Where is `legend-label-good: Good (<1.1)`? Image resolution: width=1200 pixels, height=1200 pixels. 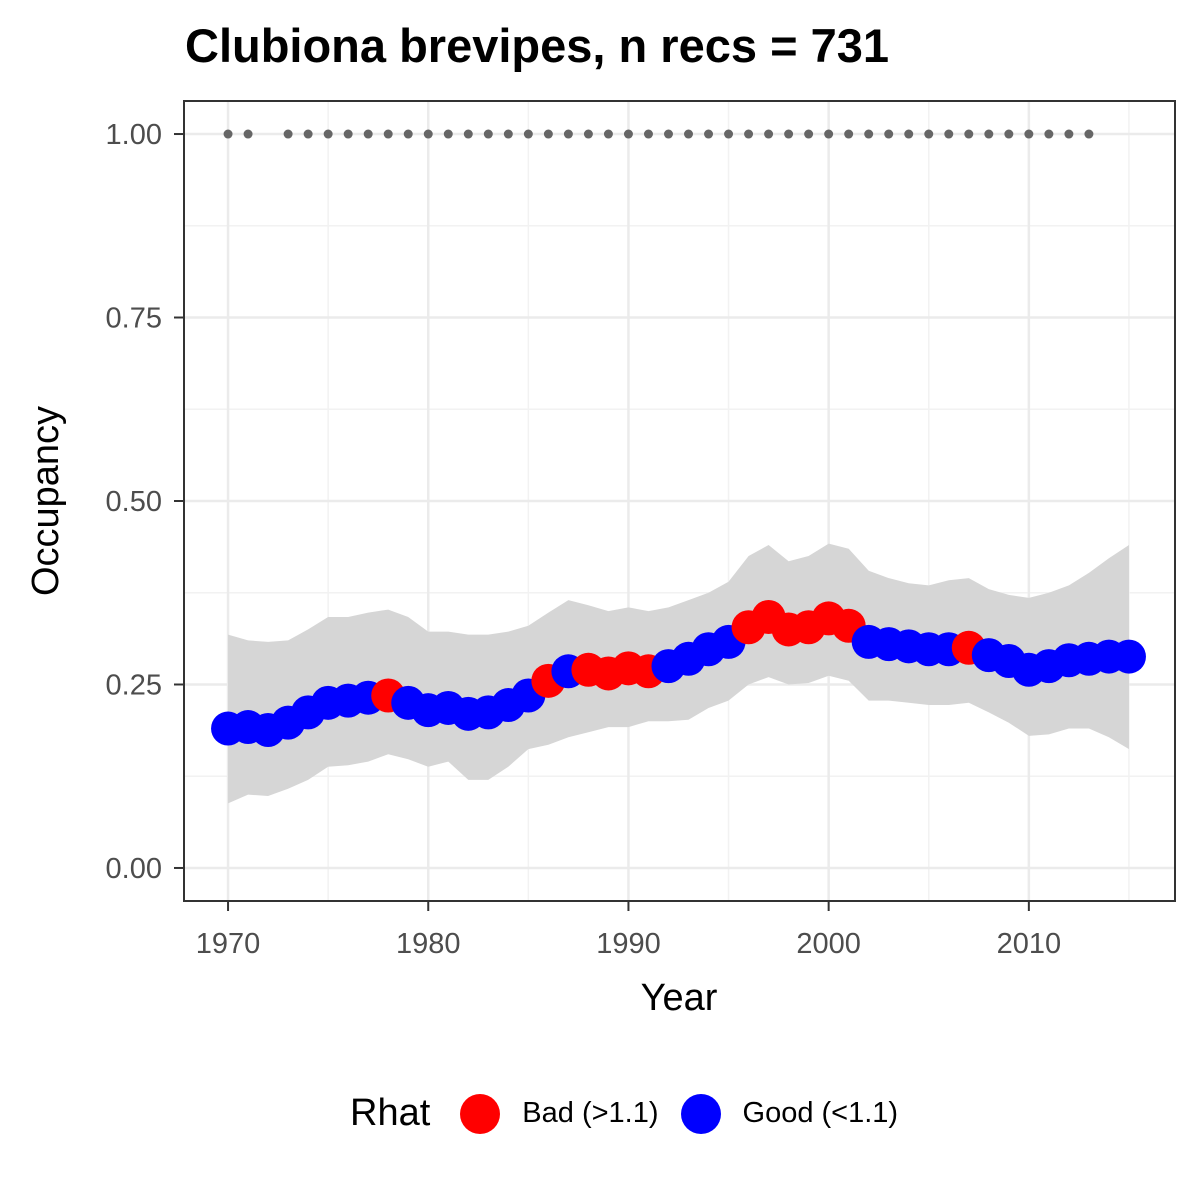 legend-label-good: Good (<1.1) is located at coordinates (820, 1113).